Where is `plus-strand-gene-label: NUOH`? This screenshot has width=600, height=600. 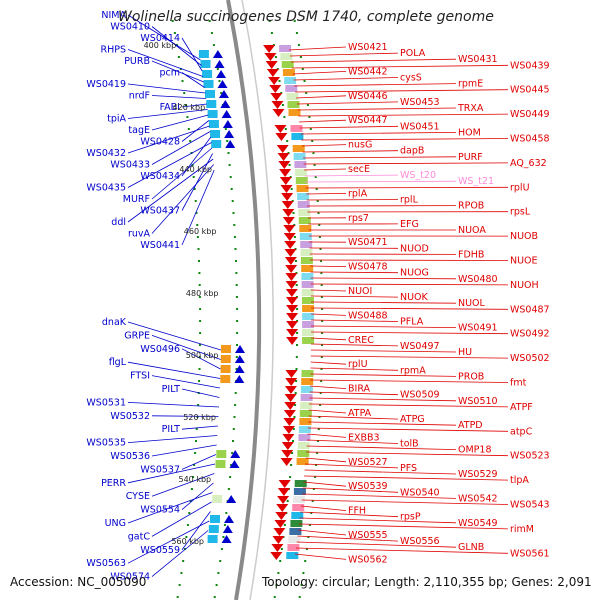 plus-strand-gene-label: NUOH is located at coordinates (524, 285).